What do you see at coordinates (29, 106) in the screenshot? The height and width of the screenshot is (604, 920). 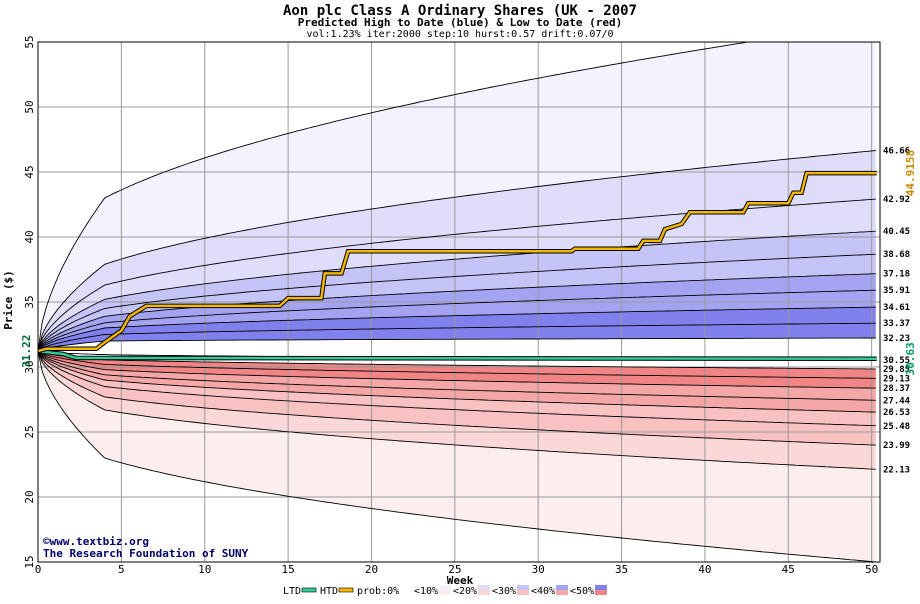 I see `y-tick-label: 50` at bounding box center [29, 106].